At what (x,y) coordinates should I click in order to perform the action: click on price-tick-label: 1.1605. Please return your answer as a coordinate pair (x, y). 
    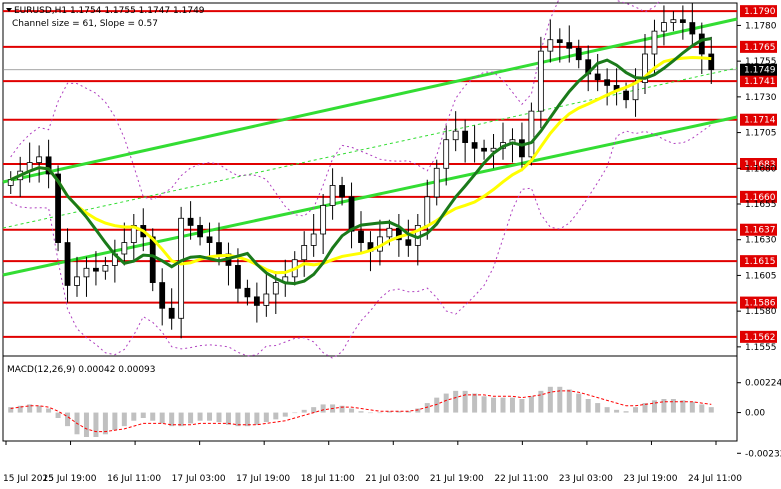
    Looking at the image, I should click on (761, 276).